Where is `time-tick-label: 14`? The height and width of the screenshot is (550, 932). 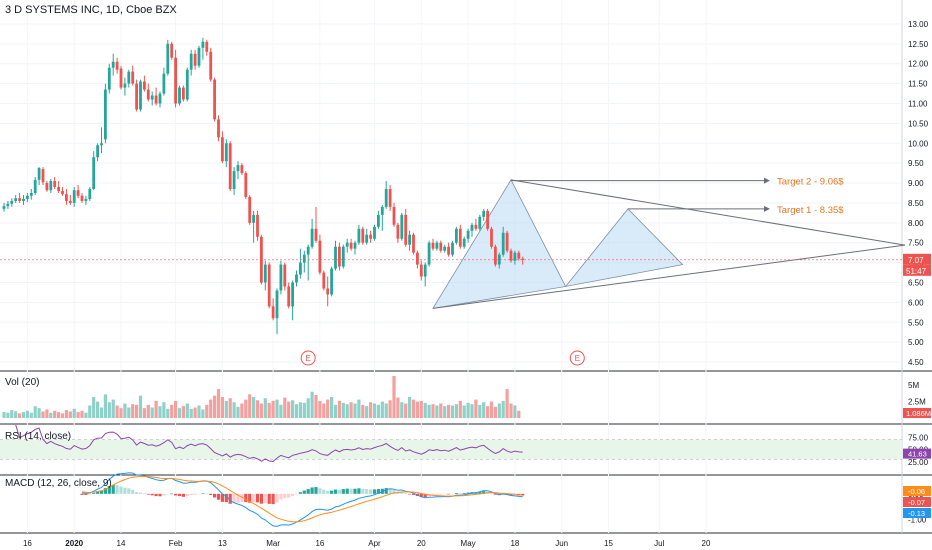 time-tick-label: 14 is located at coordinates (121, 543).